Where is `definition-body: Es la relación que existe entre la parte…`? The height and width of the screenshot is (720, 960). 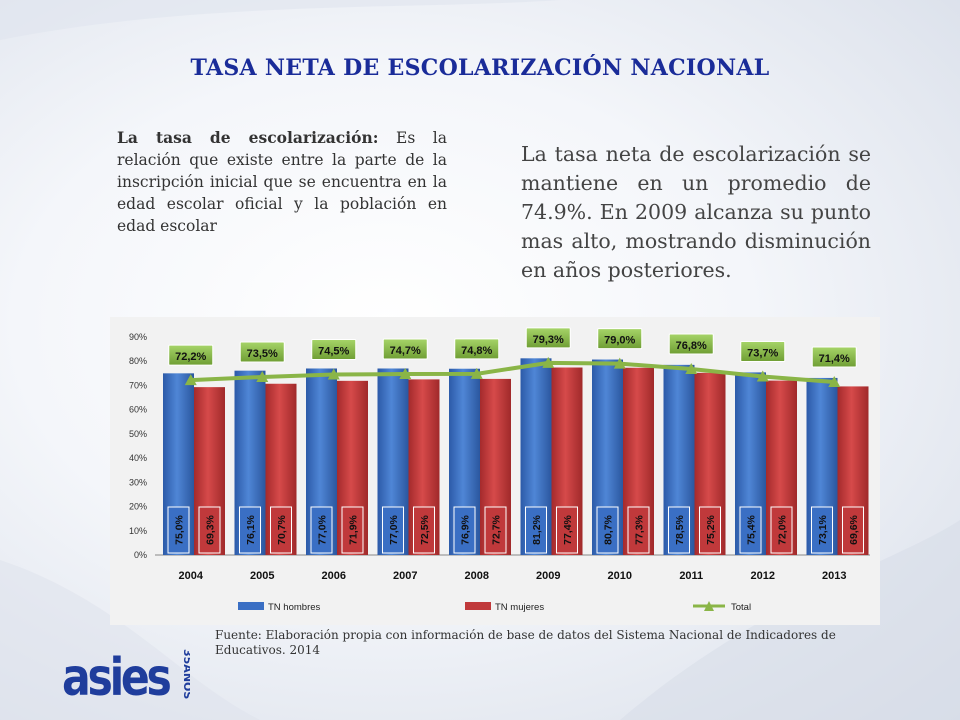 definition-body: Es la relación que existe entre la parte… is located at coordinates (282, 182).